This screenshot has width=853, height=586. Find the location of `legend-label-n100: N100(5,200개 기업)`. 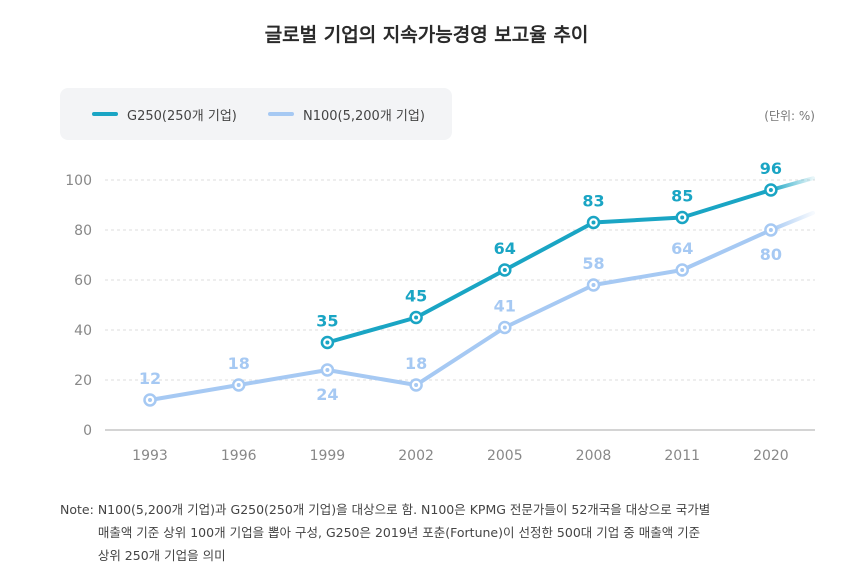

legend-label-n100: N100(5,200개 기업) is located at coordinates (364, 116).